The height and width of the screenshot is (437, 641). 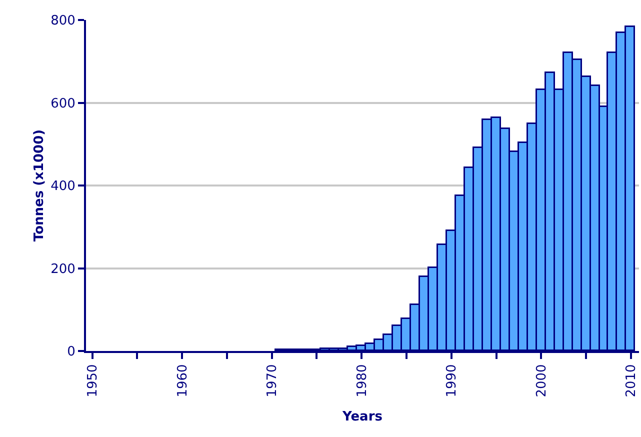 What do you see at coordinates (362, 416) in the screenshot?
I see `x-axis-title: Years` at bounding box center [362, 416].